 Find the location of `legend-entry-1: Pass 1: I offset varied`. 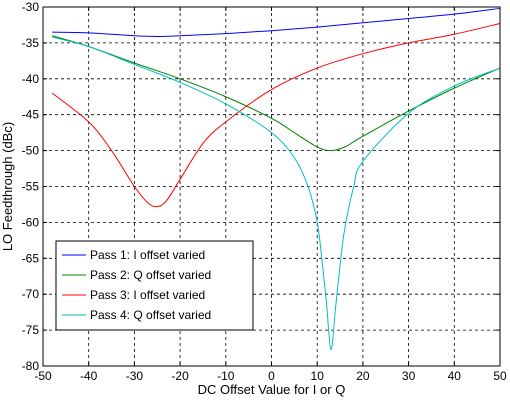

legend-entry-1: Pass 1: I offset varied is located at coordinates (147, 255).